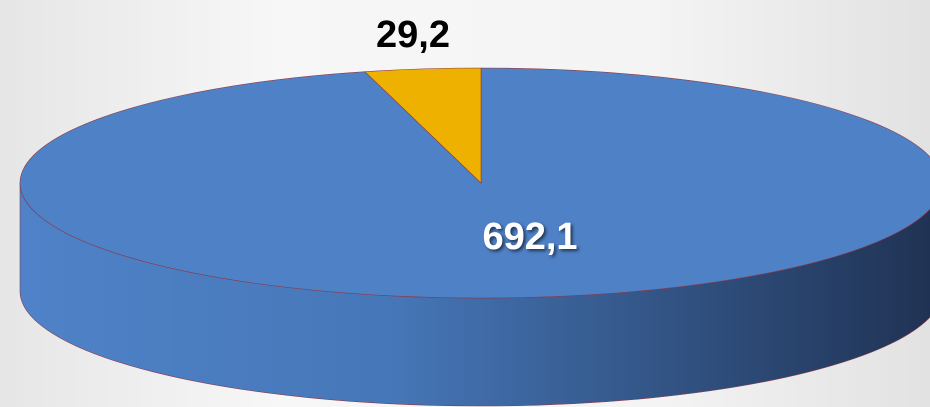  Describe the element at coordinates (423, 125) in the screenshot. I see `slice` at that location.